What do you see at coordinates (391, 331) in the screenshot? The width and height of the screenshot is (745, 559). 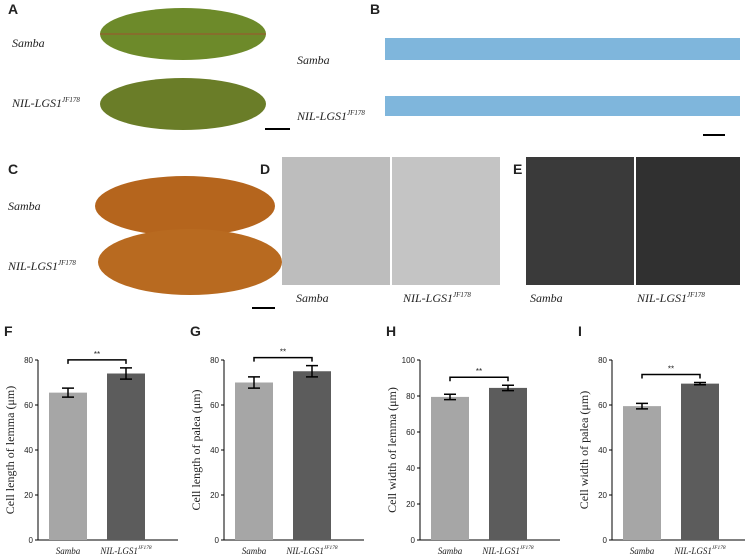 I see `panel-letter: H` at bounding box center [391, 331].